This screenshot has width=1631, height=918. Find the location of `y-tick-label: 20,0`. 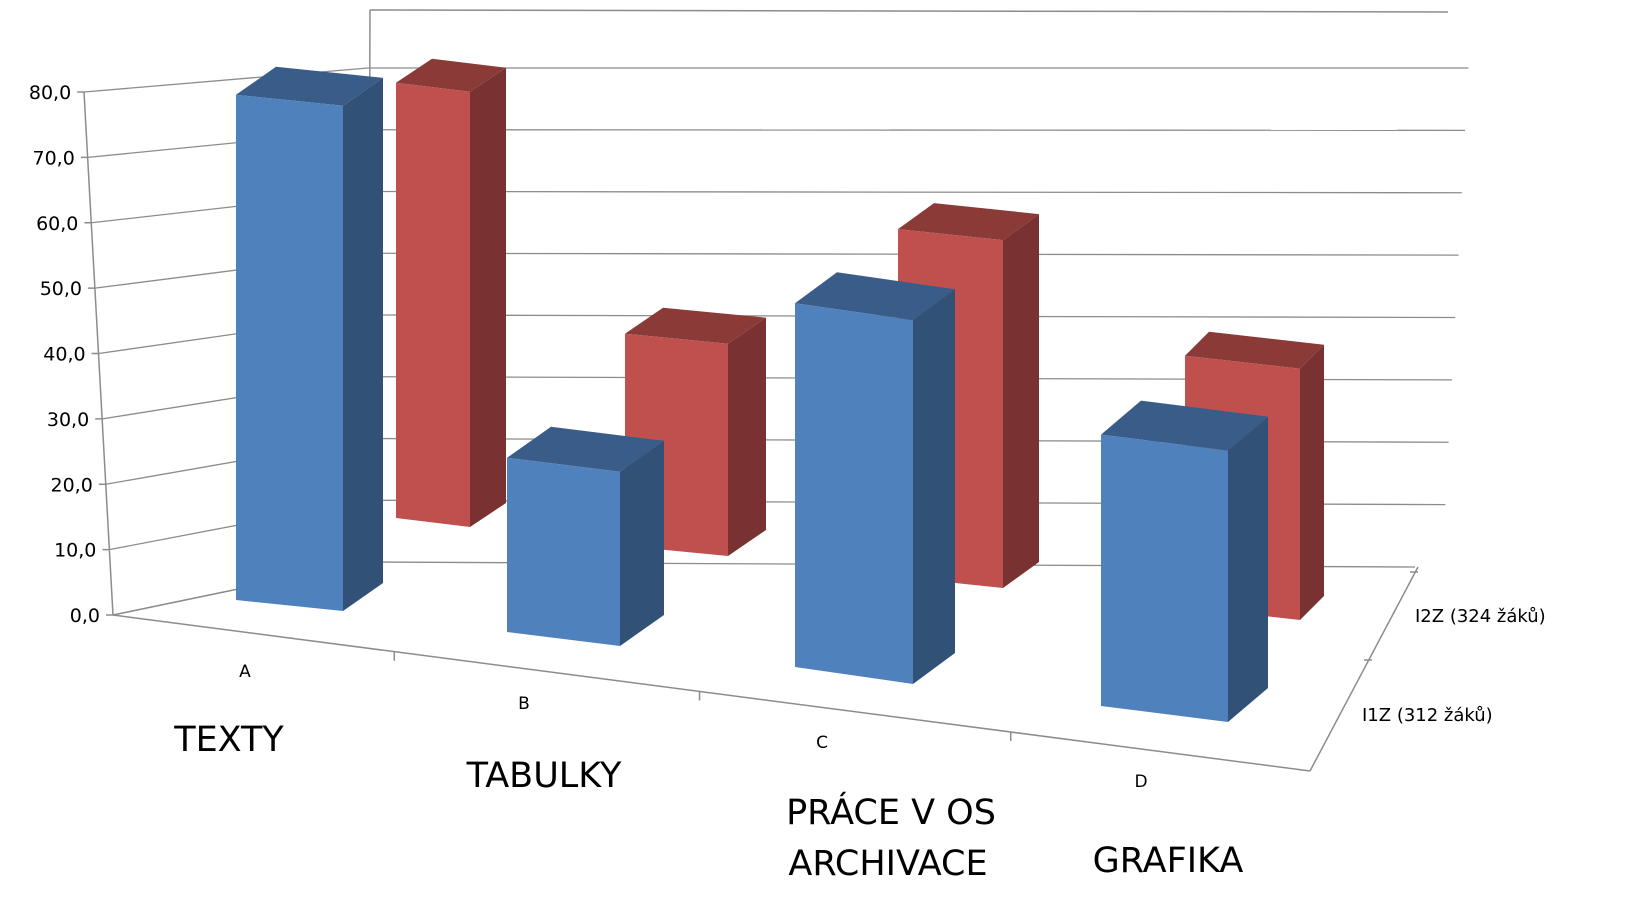

y-tick-label: 20,0 is located at coordinates (71, 485).